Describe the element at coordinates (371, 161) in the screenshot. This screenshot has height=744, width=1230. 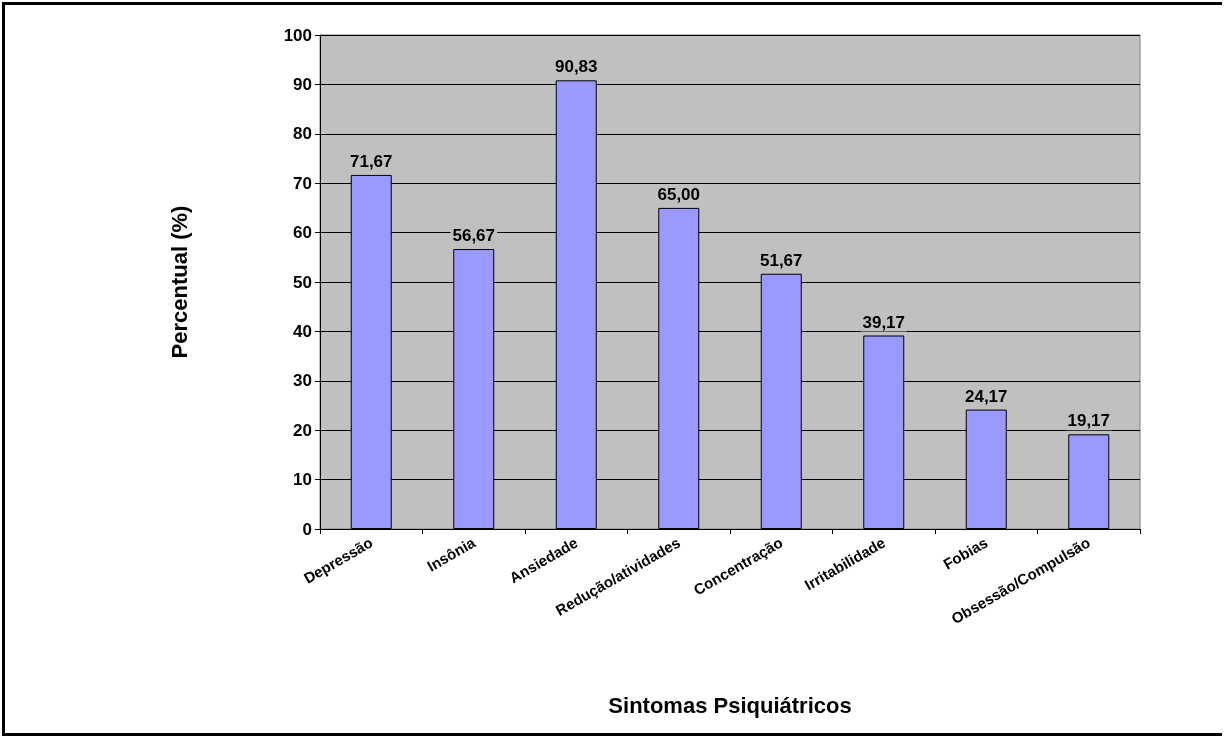
I see `data-label: 71,67` at that location.